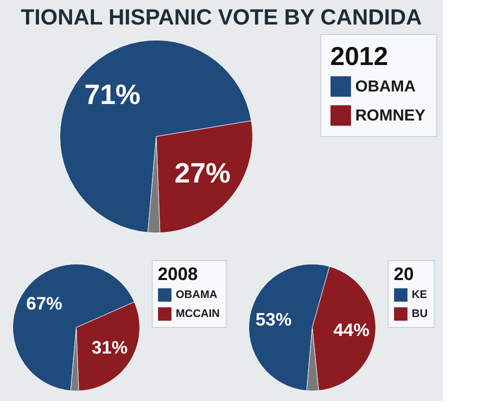 The width and height of the screenshot is (479, 412). I want to click on legend-label: MCCAIN, so click(198, 314).